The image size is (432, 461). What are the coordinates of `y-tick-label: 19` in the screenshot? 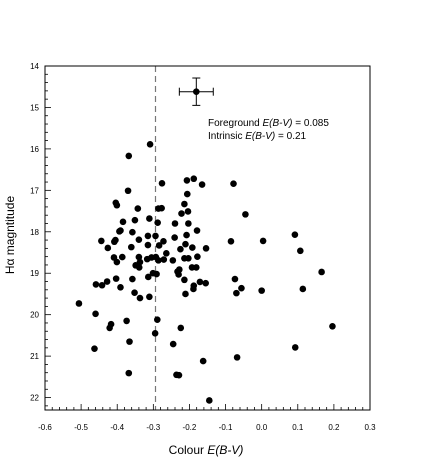 It's located at (34, 273).